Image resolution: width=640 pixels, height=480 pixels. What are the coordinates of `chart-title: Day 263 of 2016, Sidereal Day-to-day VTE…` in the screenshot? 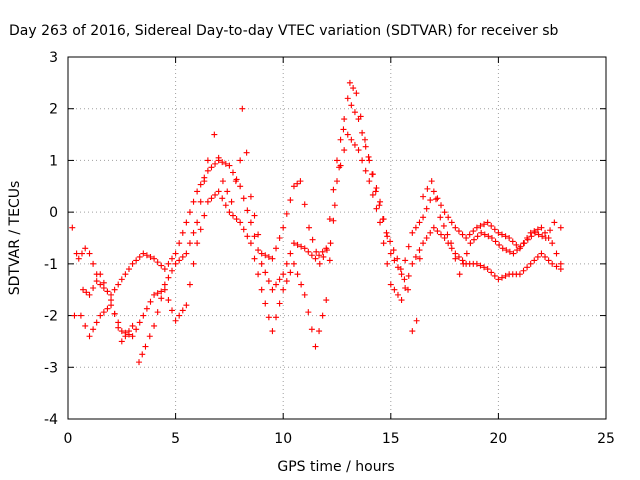 It's located at (284, 31).